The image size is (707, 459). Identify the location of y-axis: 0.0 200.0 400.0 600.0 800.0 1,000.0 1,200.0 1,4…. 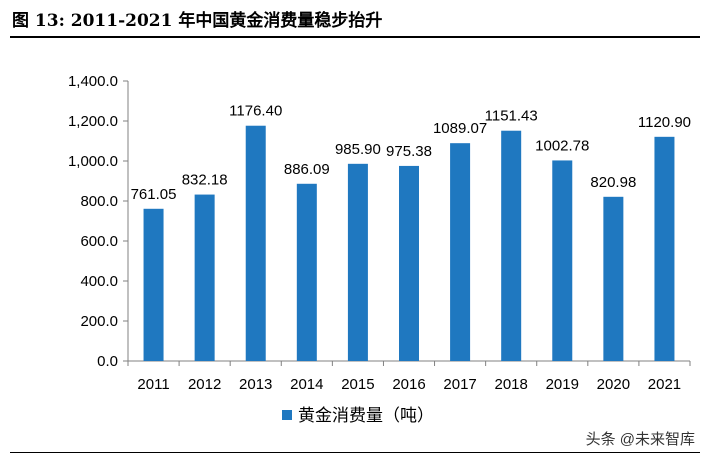
(98, 221).